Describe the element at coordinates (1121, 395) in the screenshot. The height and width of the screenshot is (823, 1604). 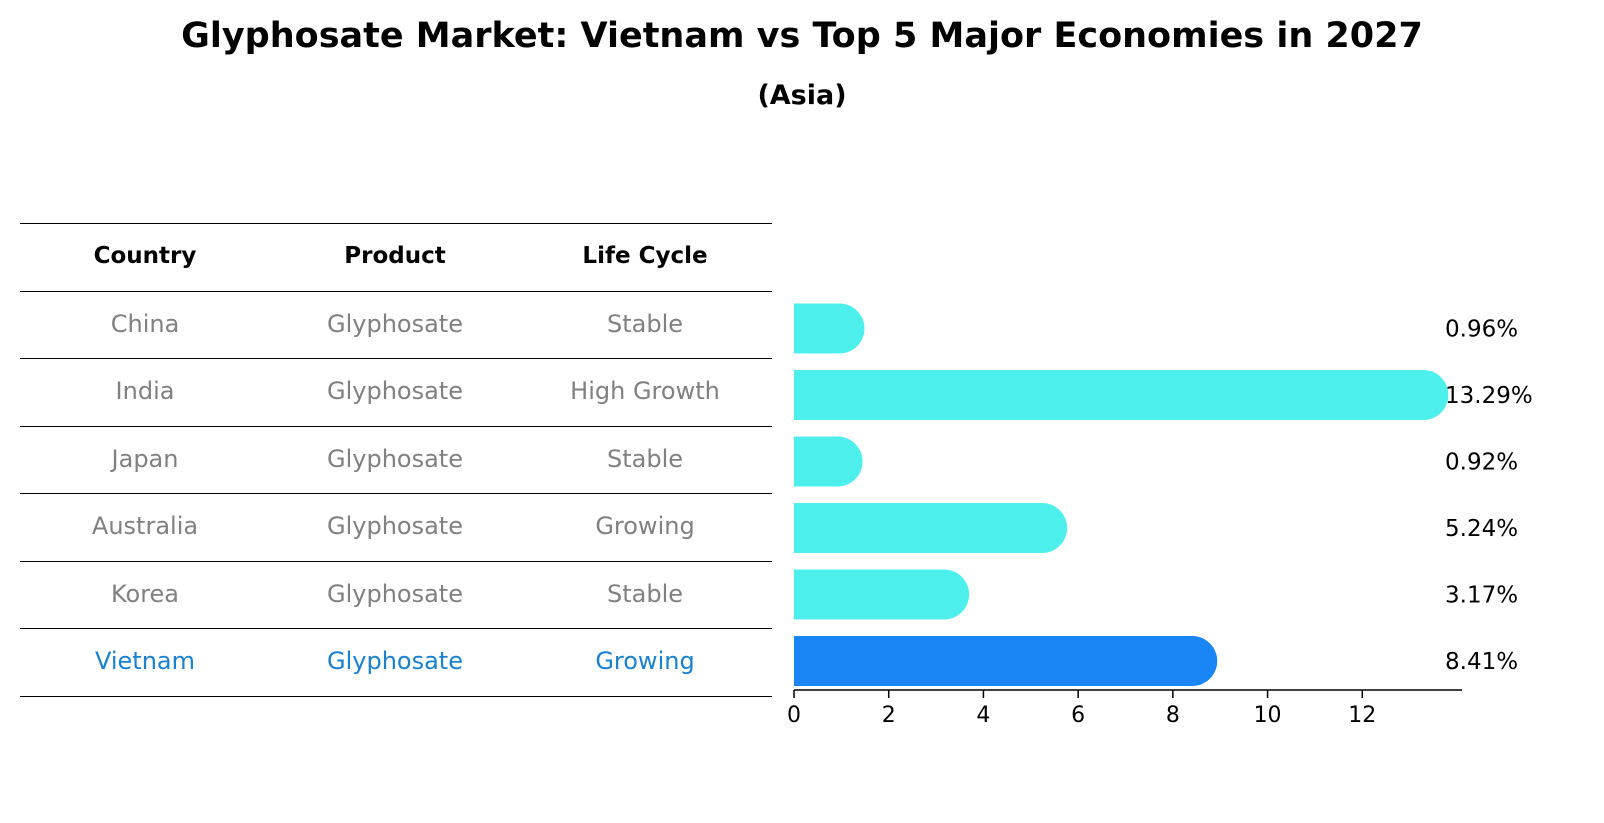
I see `bar-india` at that location.